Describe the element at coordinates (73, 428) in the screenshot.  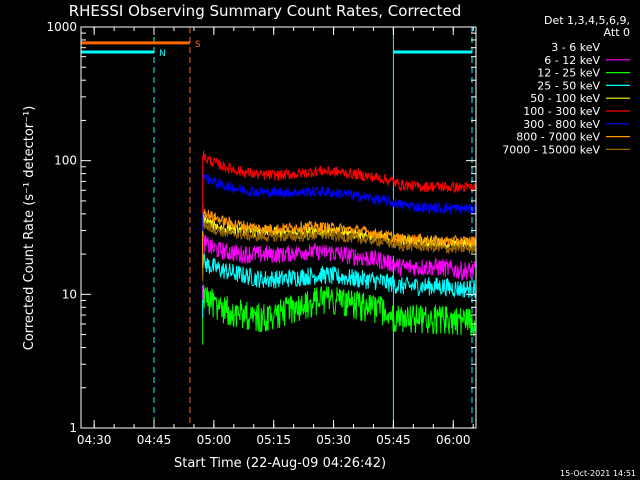
I see `y-tick-label-0: 1` at that location.